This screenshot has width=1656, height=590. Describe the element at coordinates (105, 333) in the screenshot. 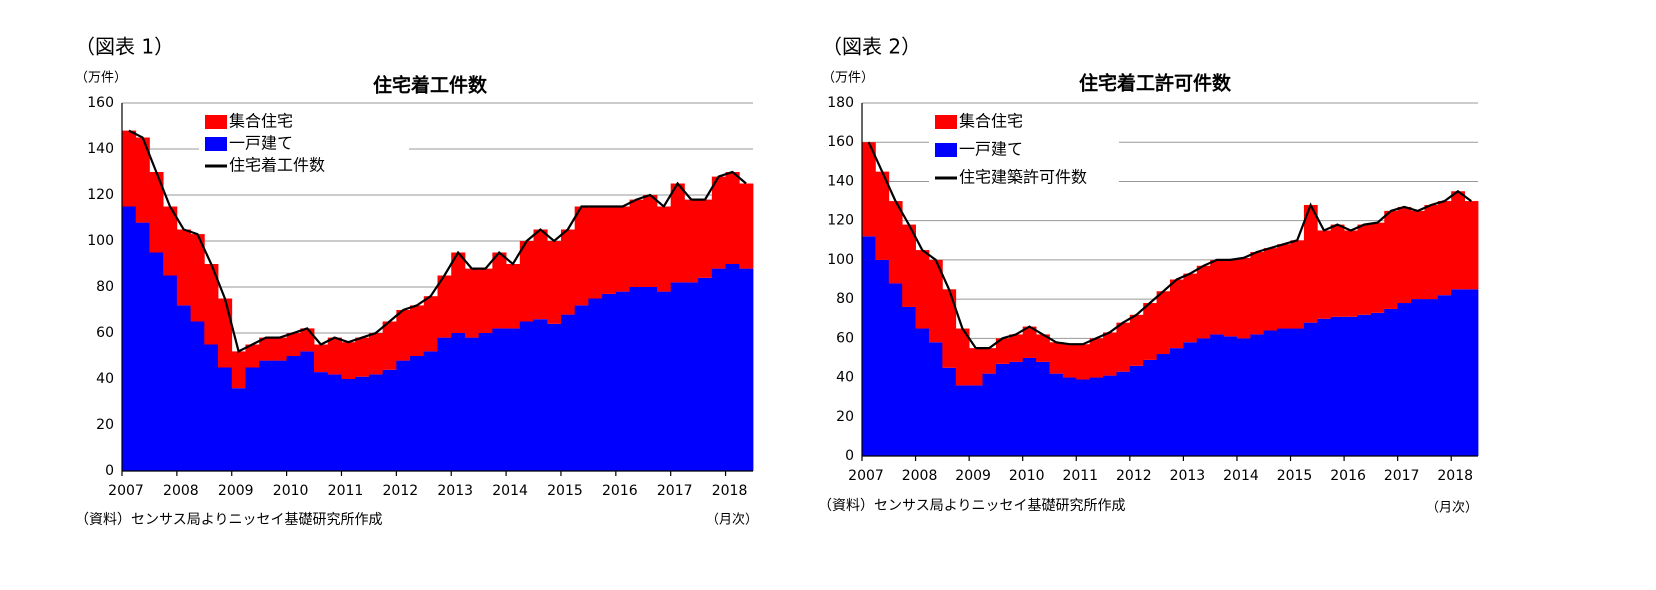

I see `y-tick-label: 60` at that location.